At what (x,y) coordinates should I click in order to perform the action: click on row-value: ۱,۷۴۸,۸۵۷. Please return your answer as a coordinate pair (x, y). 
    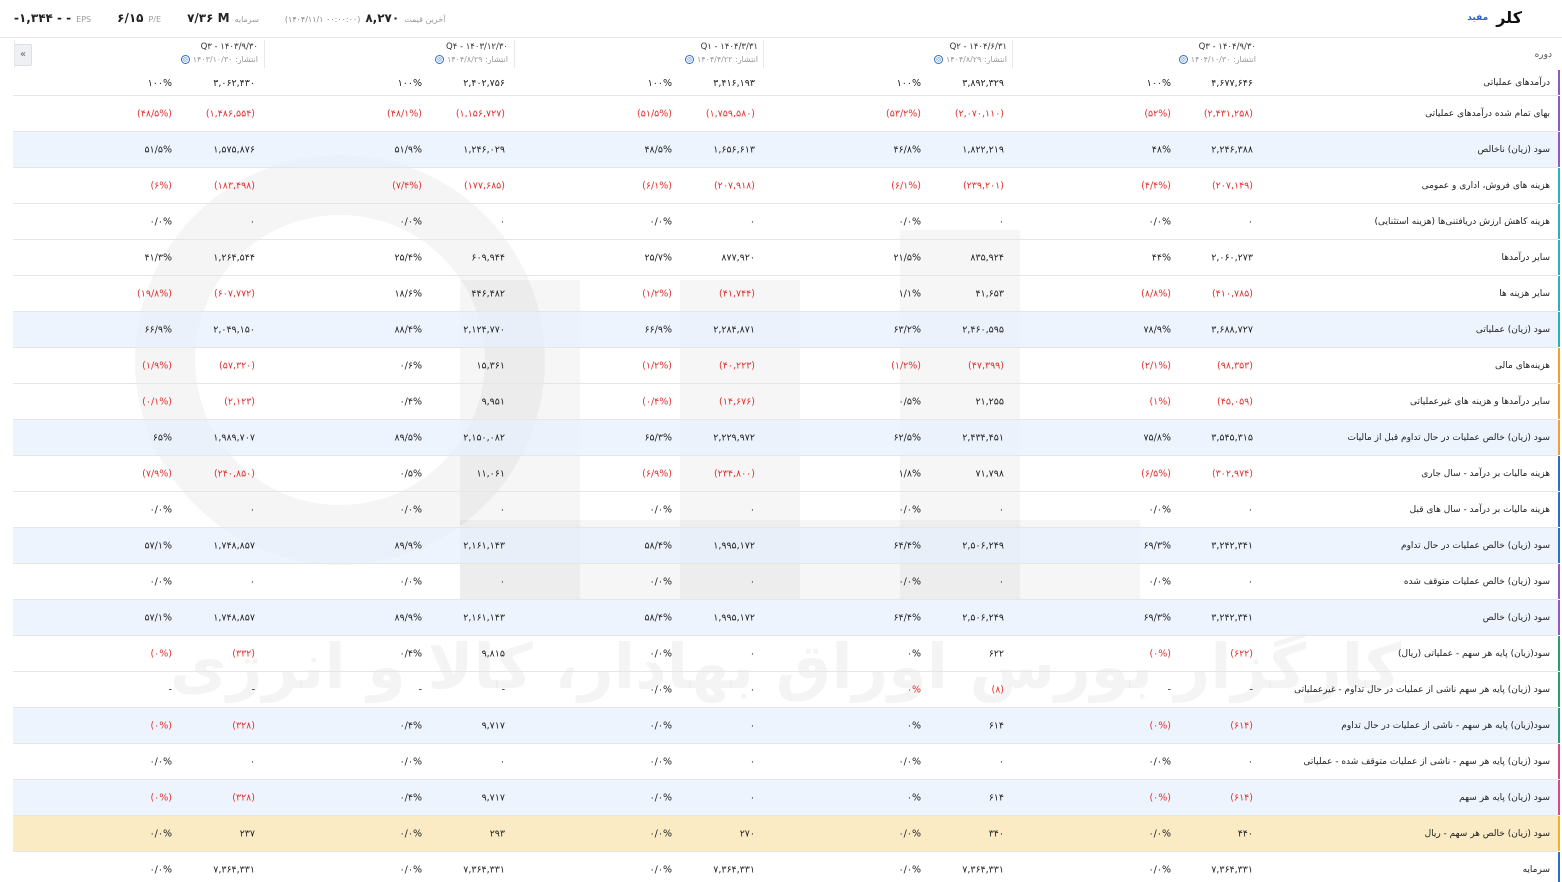
    Looking at the image, I should click on (234, 545).